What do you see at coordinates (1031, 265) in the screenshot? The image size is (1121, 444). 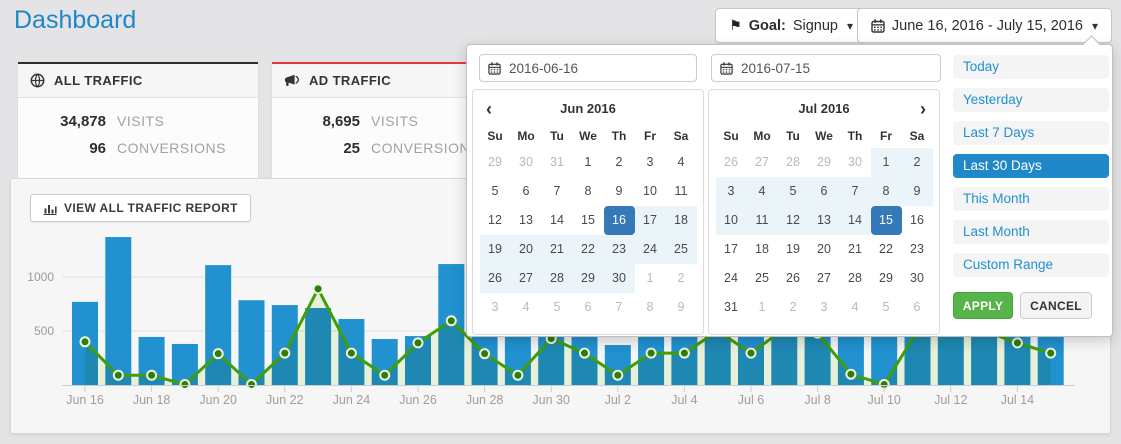 I see `range-option-custom-range: Custom Range` at bounding box center [1031, 265].